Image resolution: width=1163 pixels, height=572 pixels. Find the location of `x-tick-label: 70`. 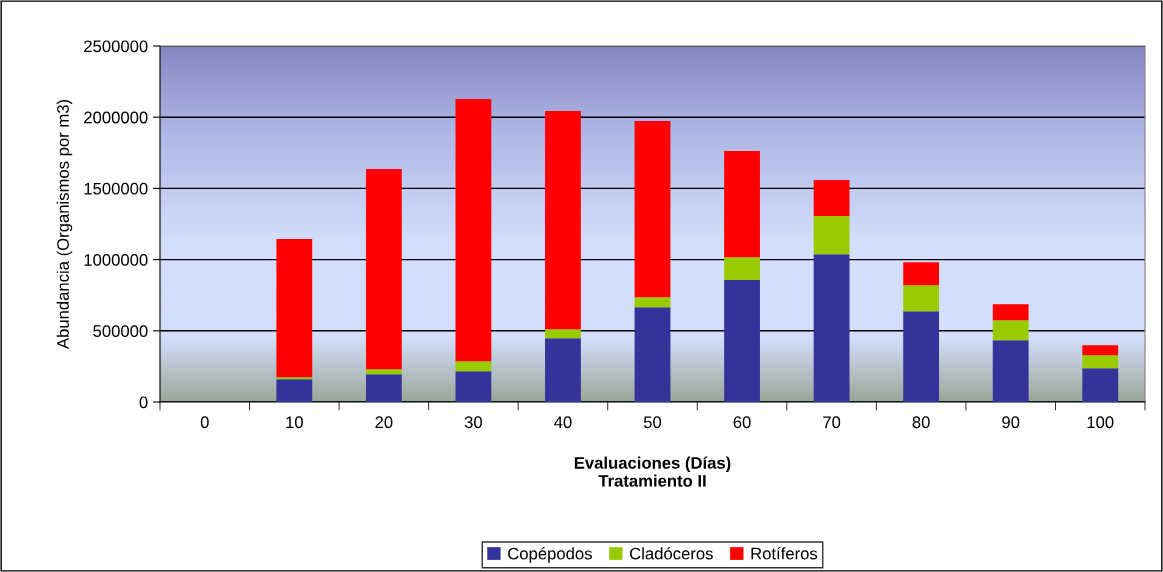

x-tick-label: 70 is located at coordinates (832, 422).